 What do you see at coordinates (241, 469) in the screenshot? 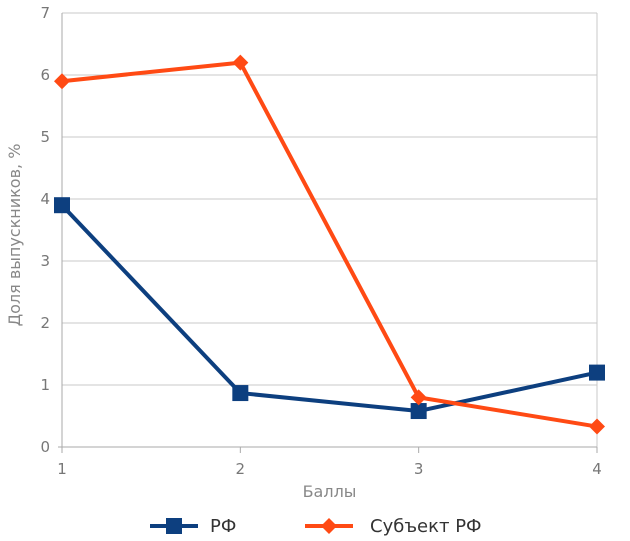
I see `x-tick-label: 2` at bounding box center [241, 469].